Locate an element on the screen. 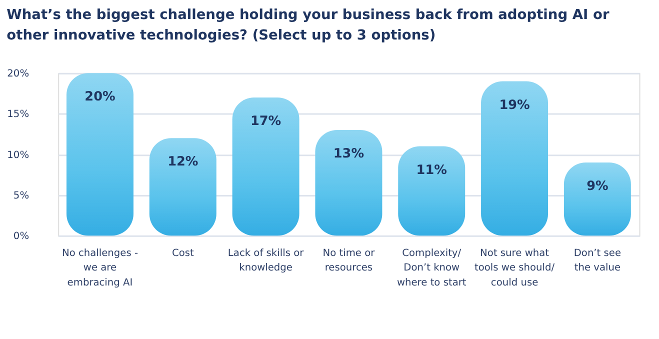  data-label: 9% is located at coordinates (597, 186).